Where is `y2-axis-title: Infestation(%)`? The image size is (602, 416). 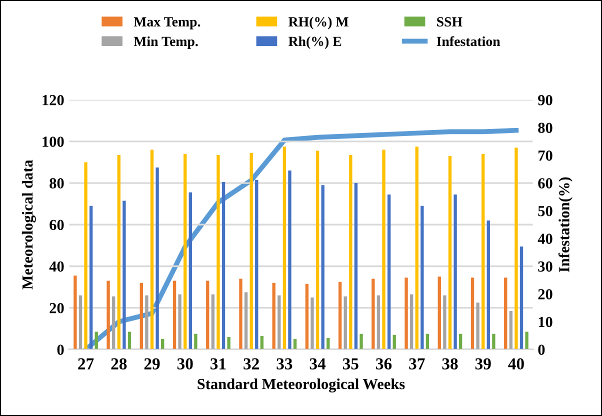
y2-axis-title: Infestation(%) is located at coordinates (565, 224).